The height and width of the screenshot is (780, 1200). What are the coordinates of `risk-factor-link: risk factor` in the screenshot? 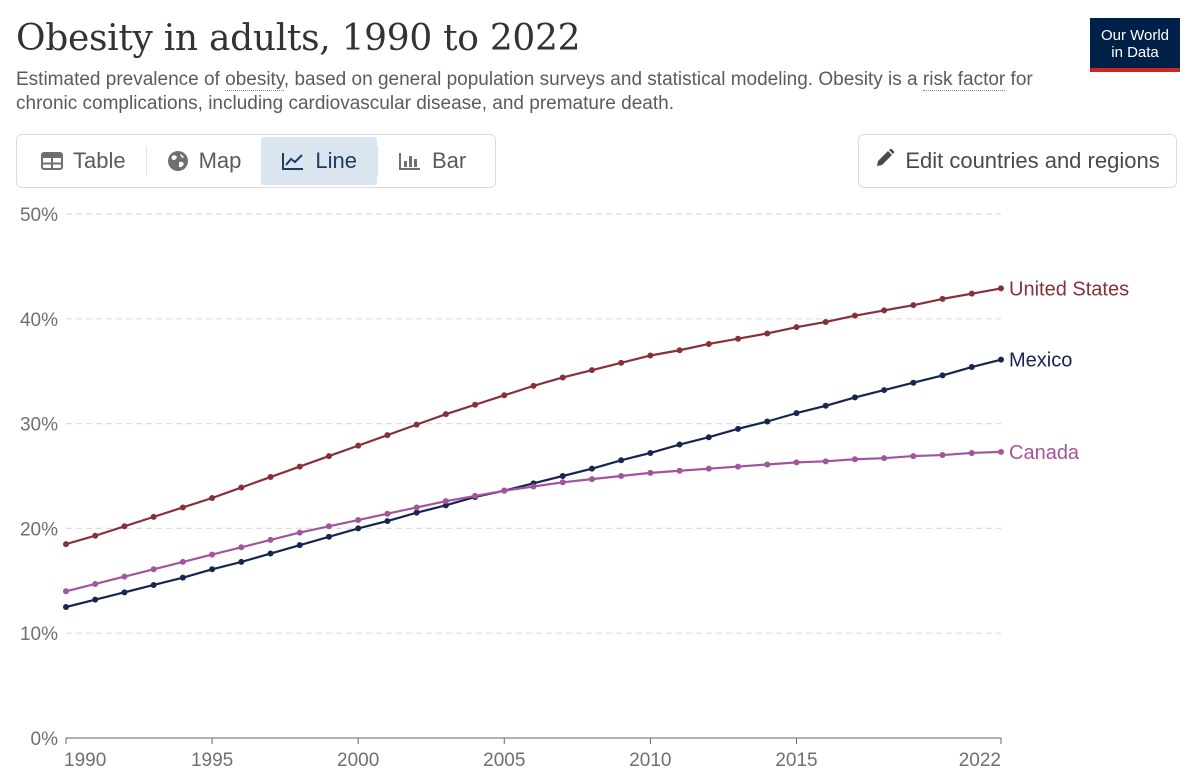 It's located at (964, 80).